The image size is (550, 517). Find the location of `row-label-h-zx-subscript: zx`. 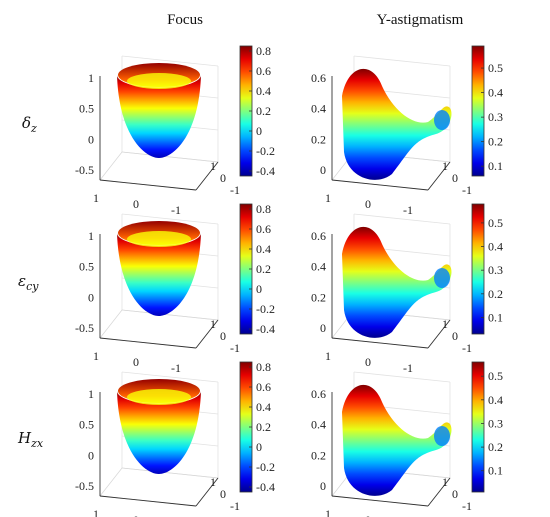

row-label-h-zx-subscript: zx is located at coordinates (37, 443).